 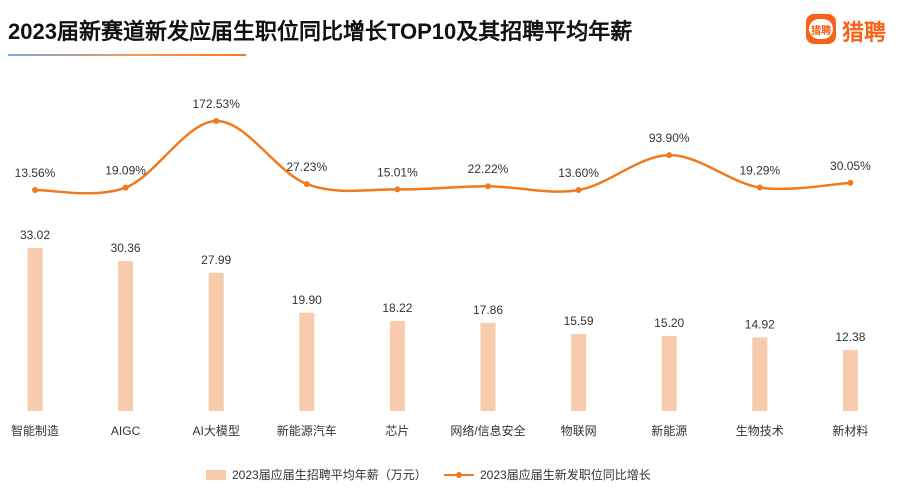 I want to click on line-value-label: 19.29%, so click(x=759, y=171).